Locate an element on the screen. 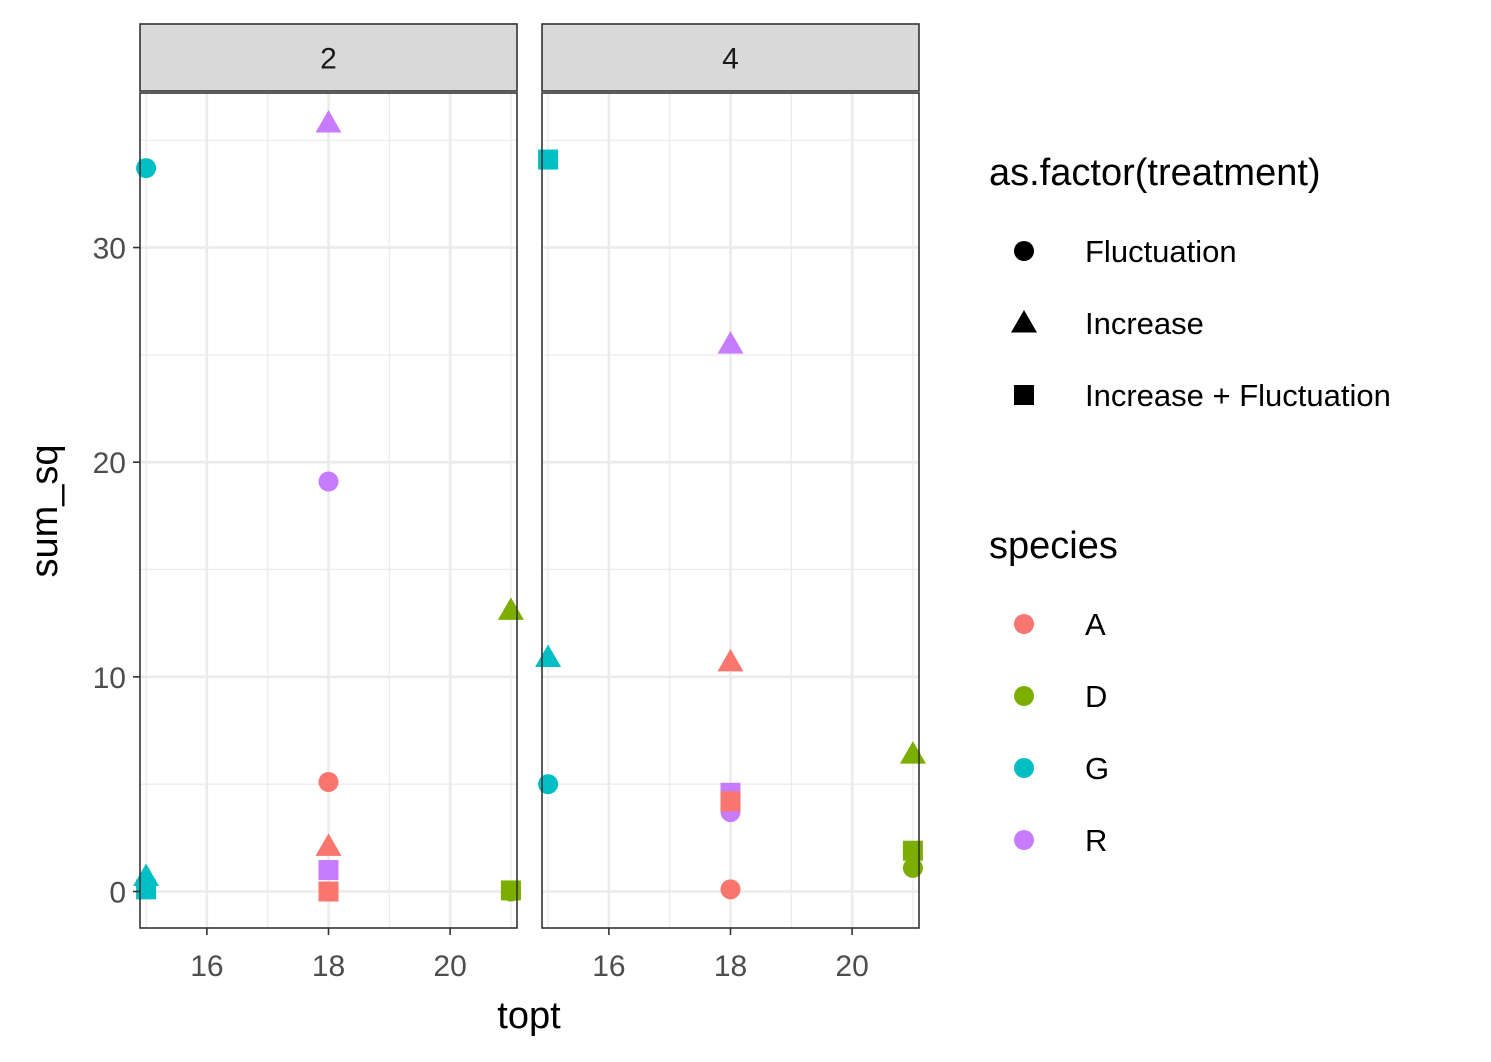  data-point-D-fluctuation is located at coordinates (912, 867).